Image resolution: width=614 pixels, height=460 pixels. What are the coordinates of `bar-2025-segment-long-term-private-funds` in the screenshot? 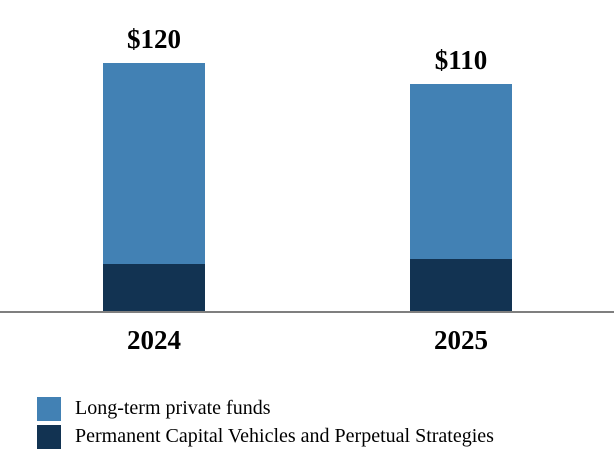 It's located at (461, 171).